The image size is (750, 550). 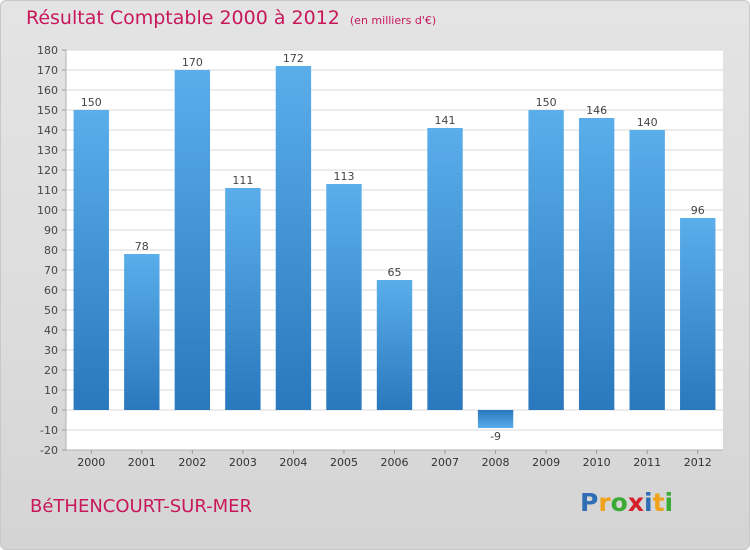 I want to click on data-label-2010: 146, so click(x=596, y=110).